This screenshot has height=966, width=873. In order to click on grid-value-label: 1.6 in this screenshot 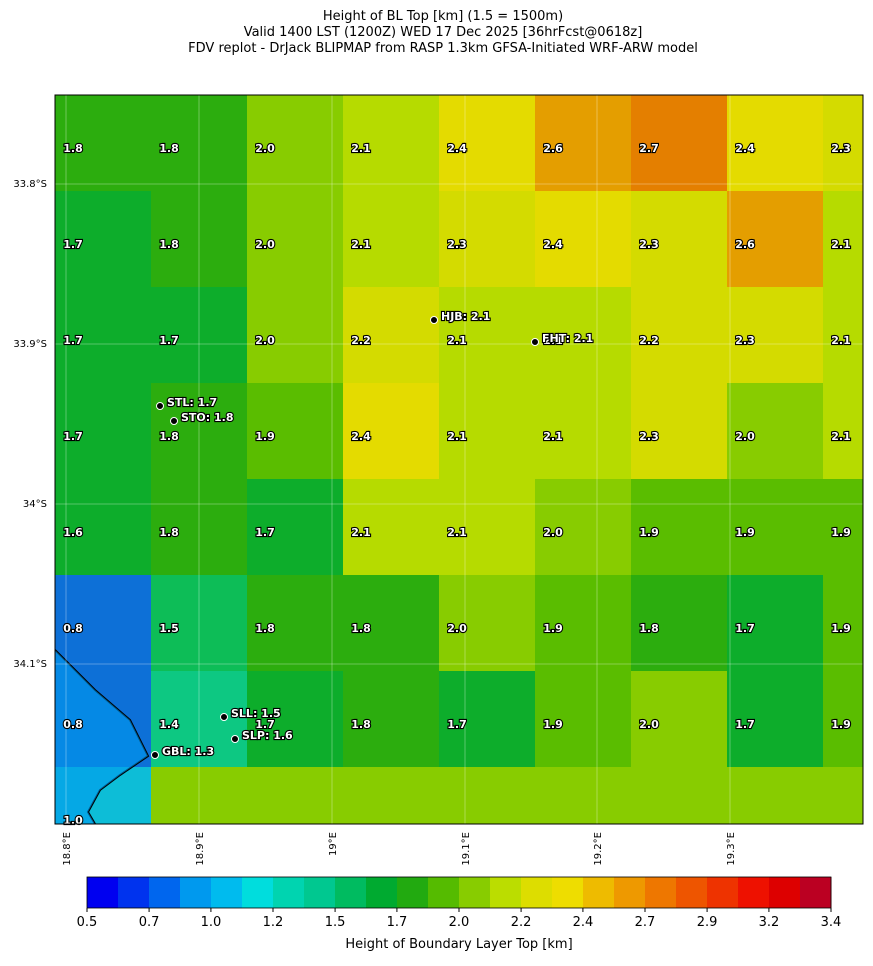, I will do `click(73, 532)`.